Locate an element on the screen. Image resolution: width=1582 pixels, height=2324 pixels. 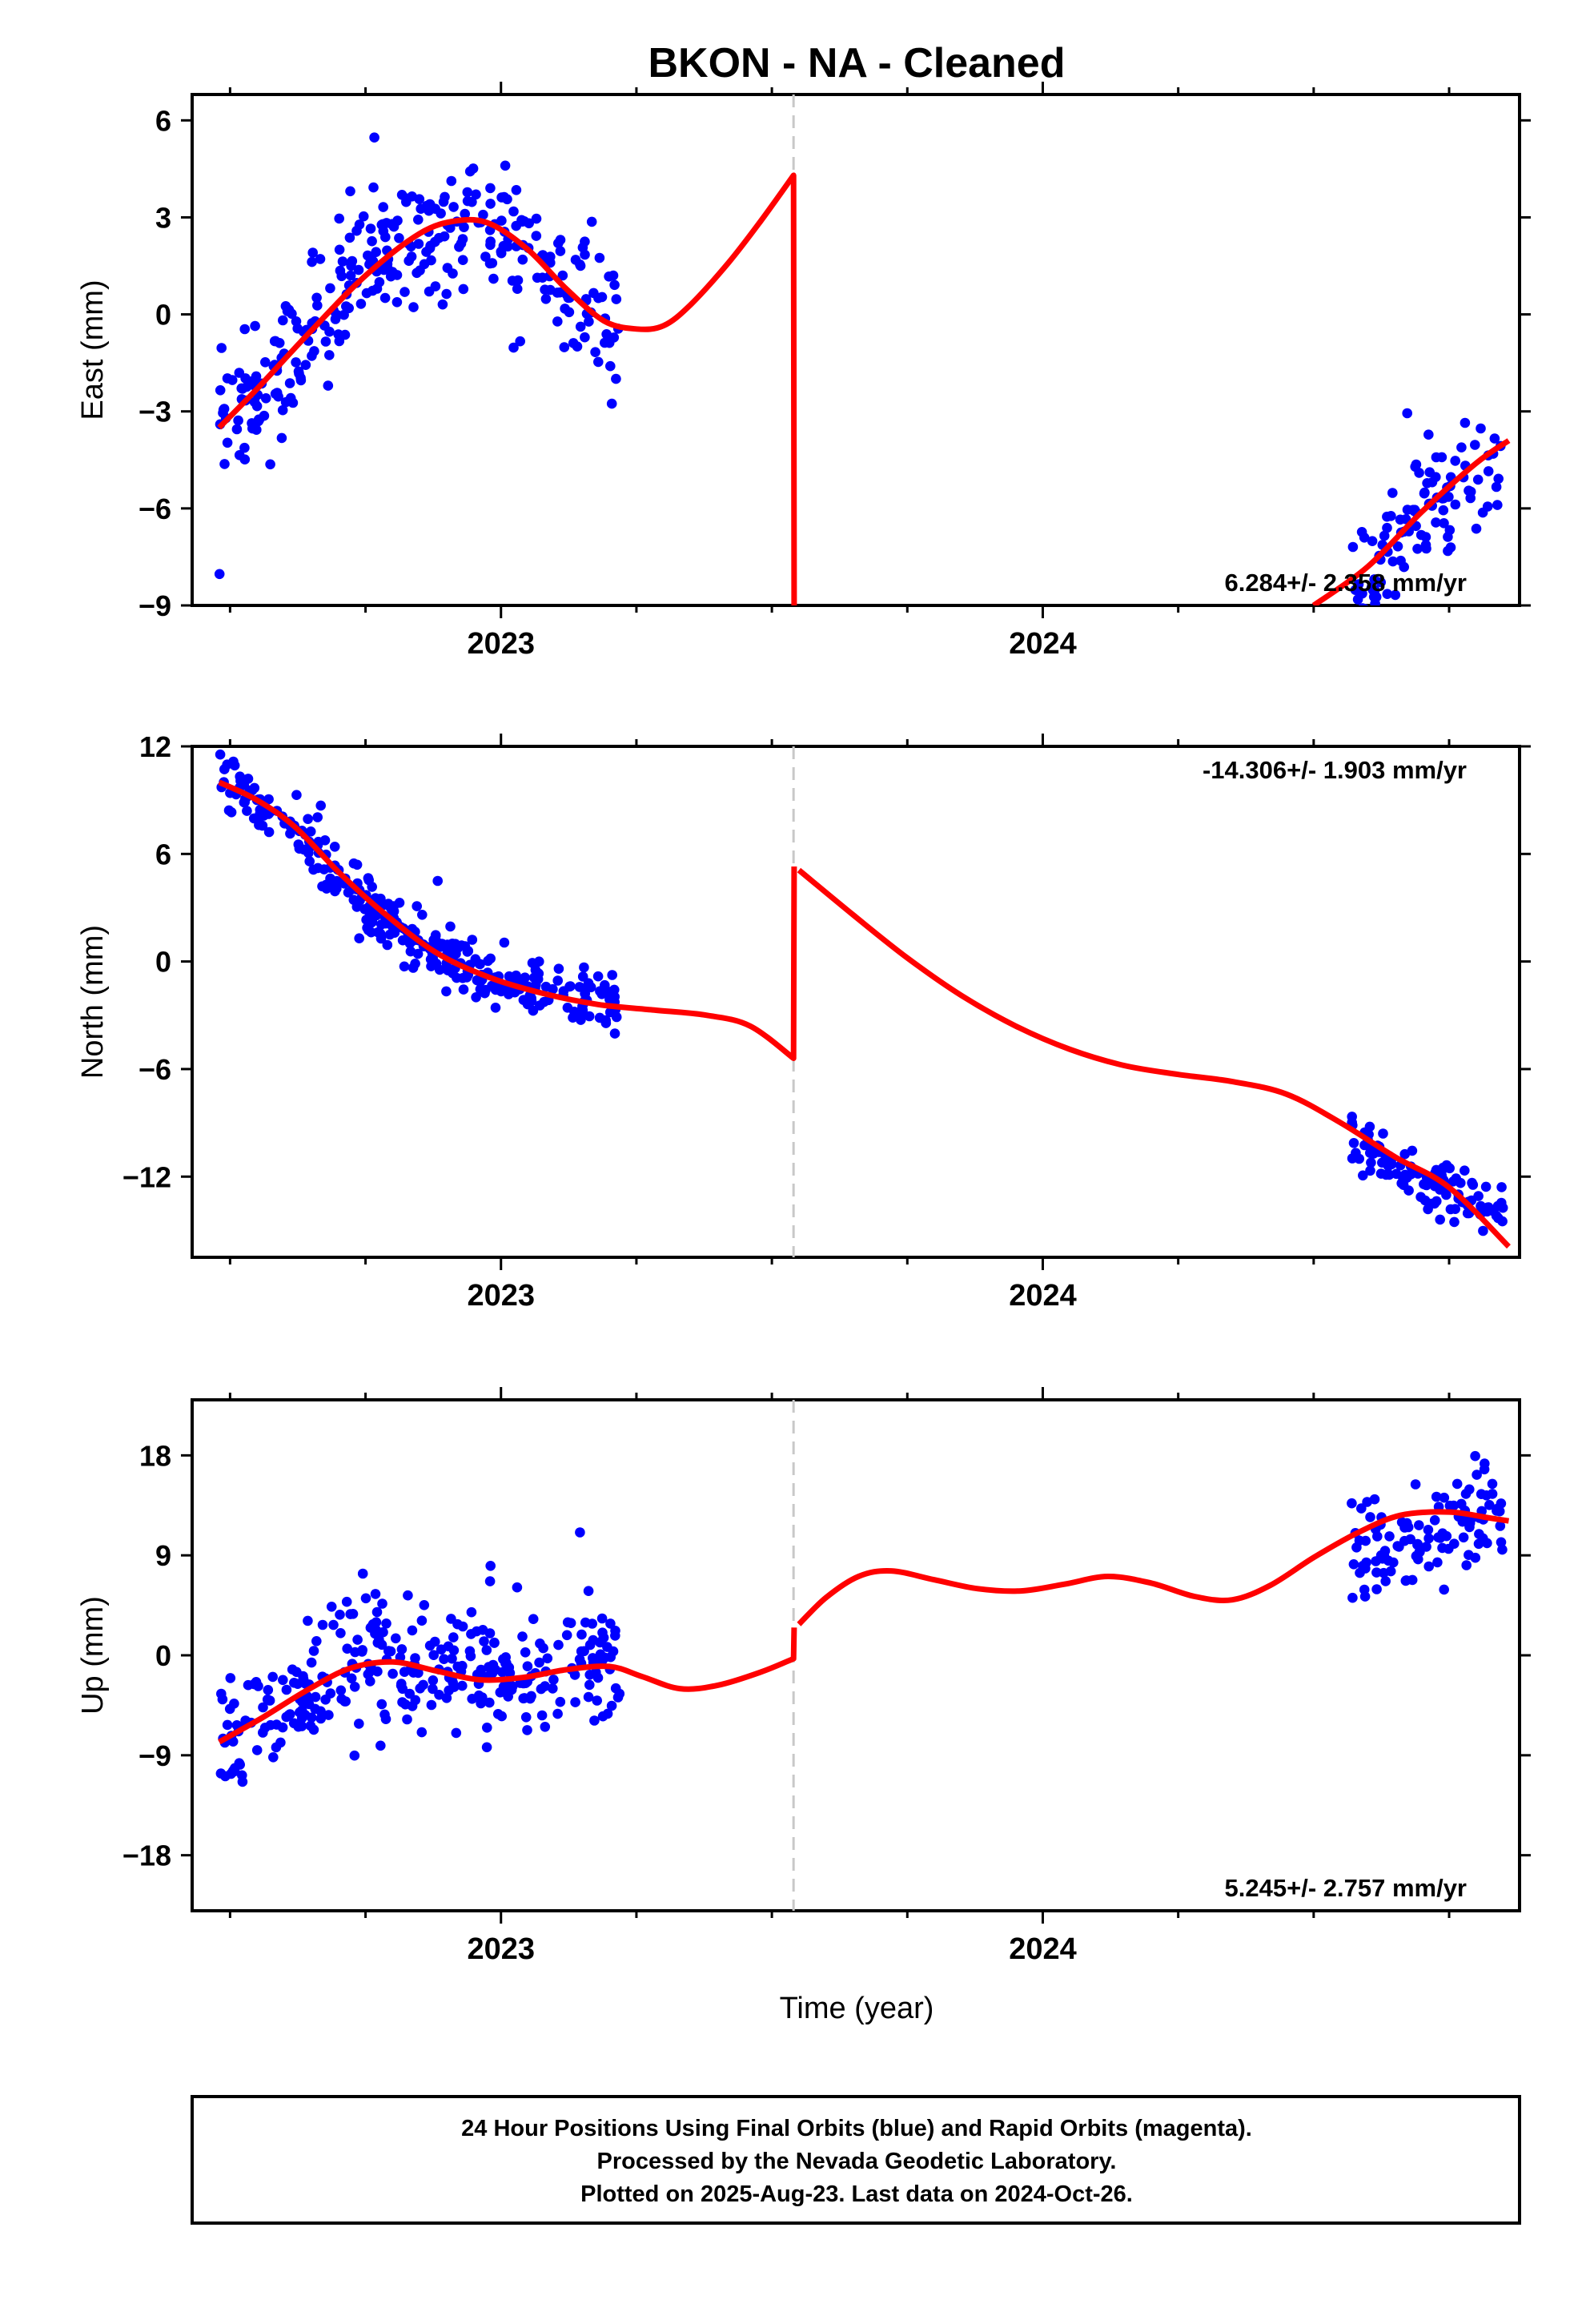
y-tick-label: 6 is located at coordinates (163, 854).